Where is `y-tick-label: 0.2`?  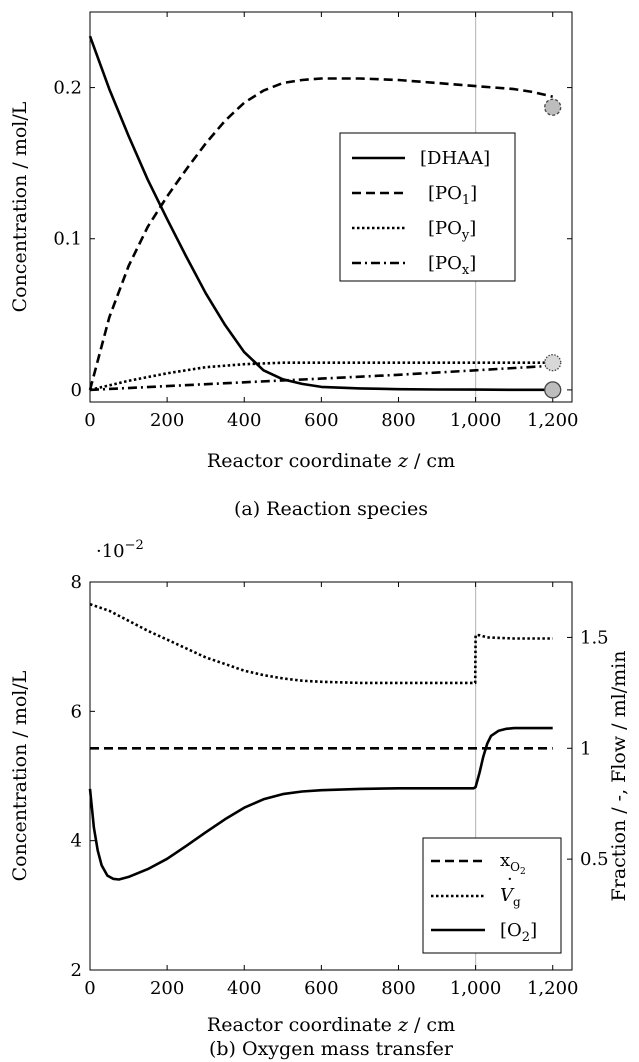
y-tick-label: 0.2 is located at coordinates (67, 88).